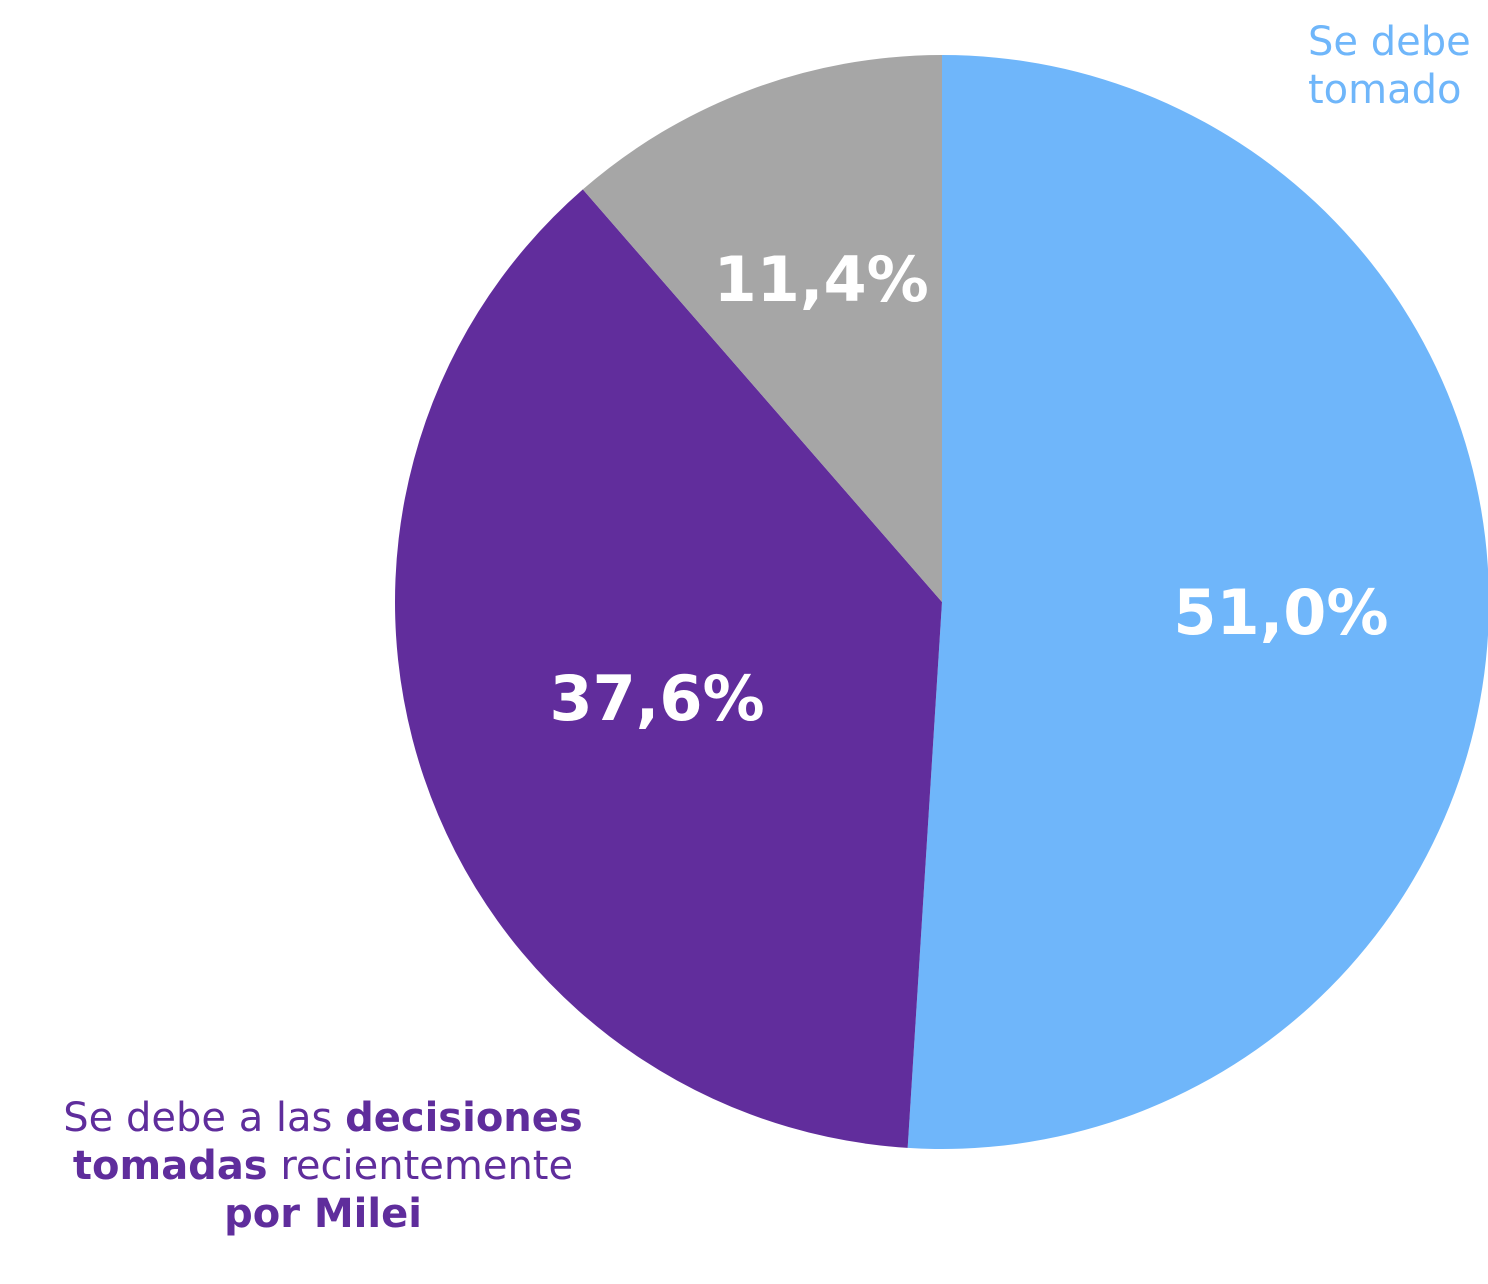 The width and height of the screenshot is (1488, 1284). I want to click on annotation-line-2: tomadas recientemente, so click(323, 1166).